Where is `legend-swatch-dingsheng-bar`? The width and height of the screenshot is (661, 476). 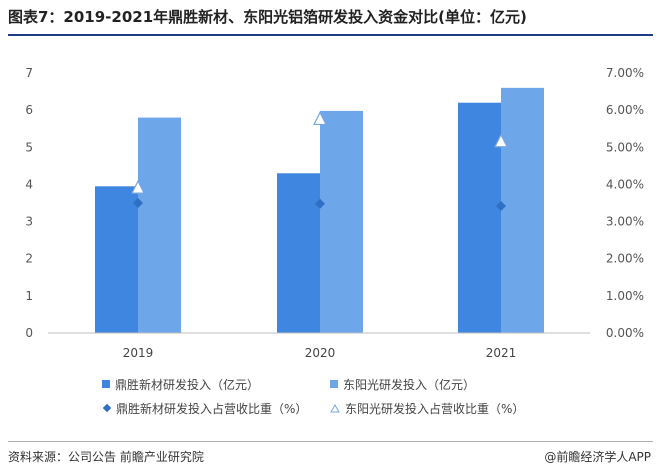
legend-swatch-dingsheng-bar is located at coordinates (106, 384).